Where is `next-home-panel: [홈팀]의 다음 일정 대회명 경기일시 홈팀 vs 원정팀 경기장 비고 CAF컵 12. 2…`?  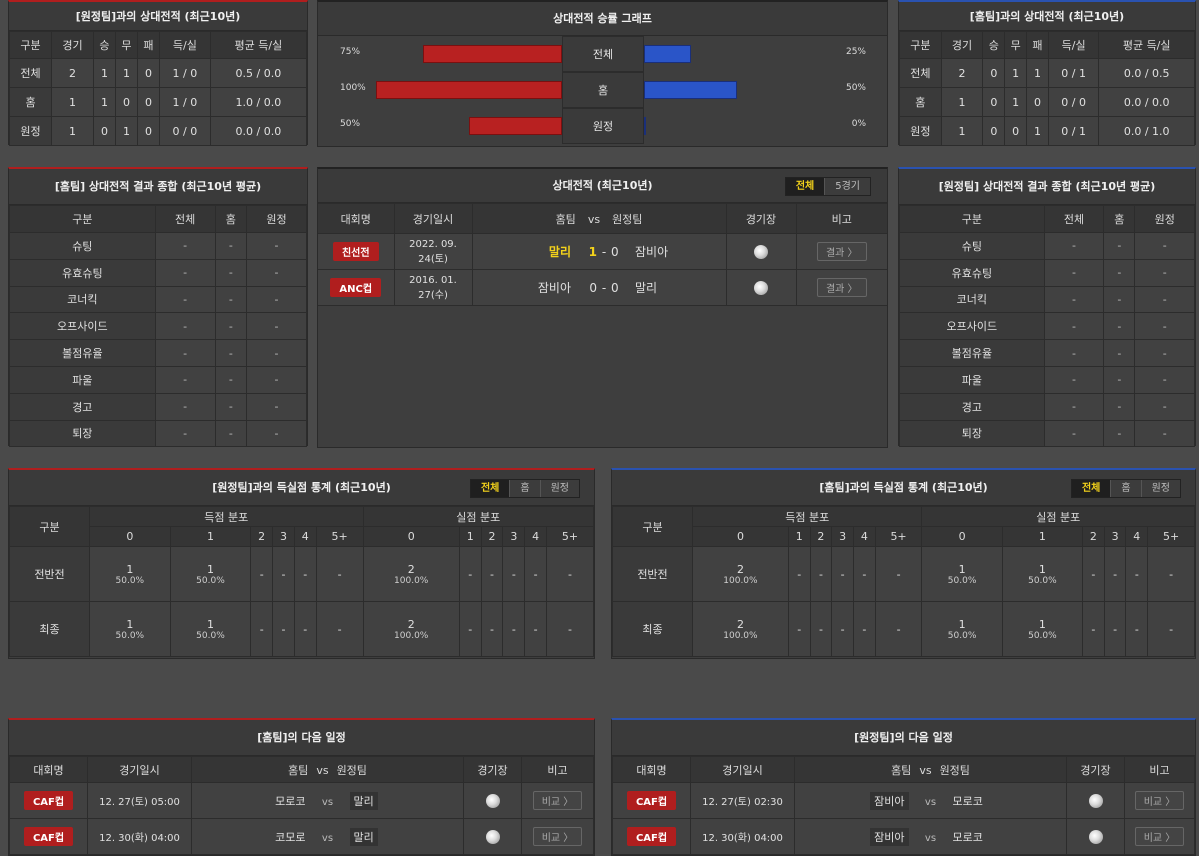 next-home-panel: [홈팀]의 다음 일정 대회명 경기일시 홈팀 vs 원정팀 경기장 비고 CAF컵 12. 2… is located at coordinates (301, 787).